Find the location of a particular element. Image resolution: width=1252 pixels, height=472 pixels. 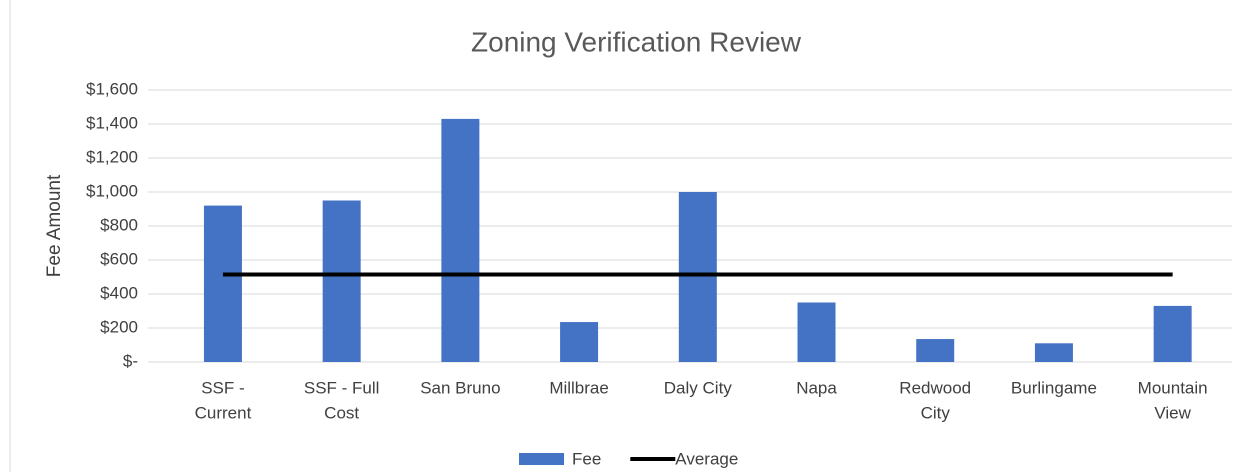

x-tick-label: Burlingame is located at coordinates (1054, 387).